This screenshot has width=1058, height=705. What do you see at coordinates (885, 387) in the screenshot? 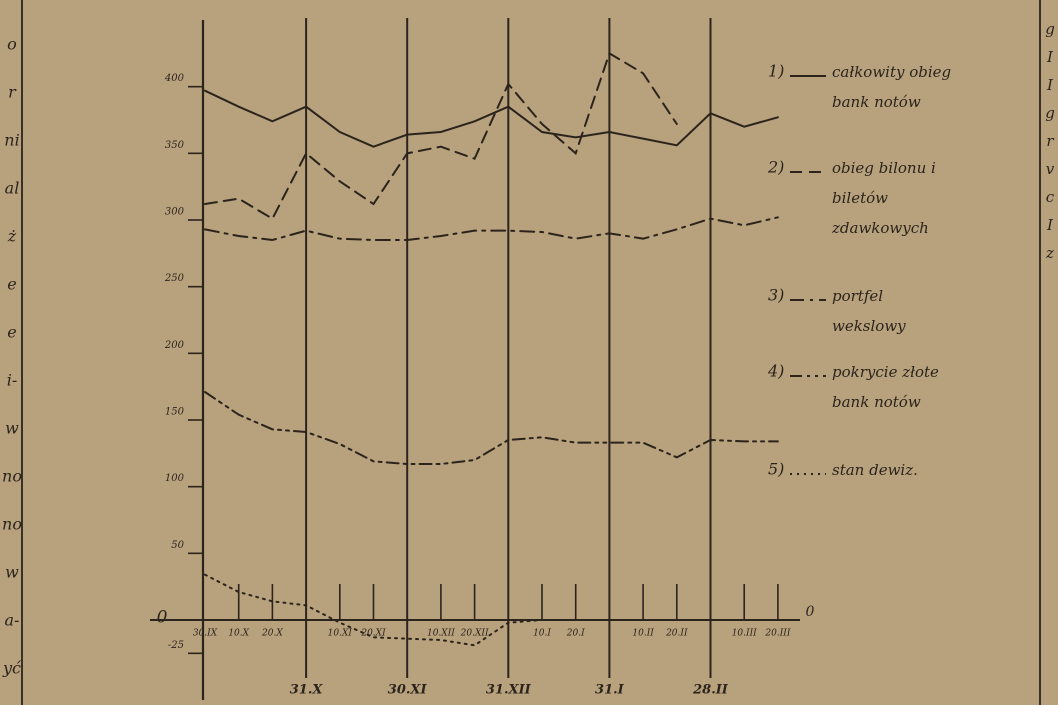
I see `legend-label: pokrycie złote bank notów` at bounding box center [885, 387].